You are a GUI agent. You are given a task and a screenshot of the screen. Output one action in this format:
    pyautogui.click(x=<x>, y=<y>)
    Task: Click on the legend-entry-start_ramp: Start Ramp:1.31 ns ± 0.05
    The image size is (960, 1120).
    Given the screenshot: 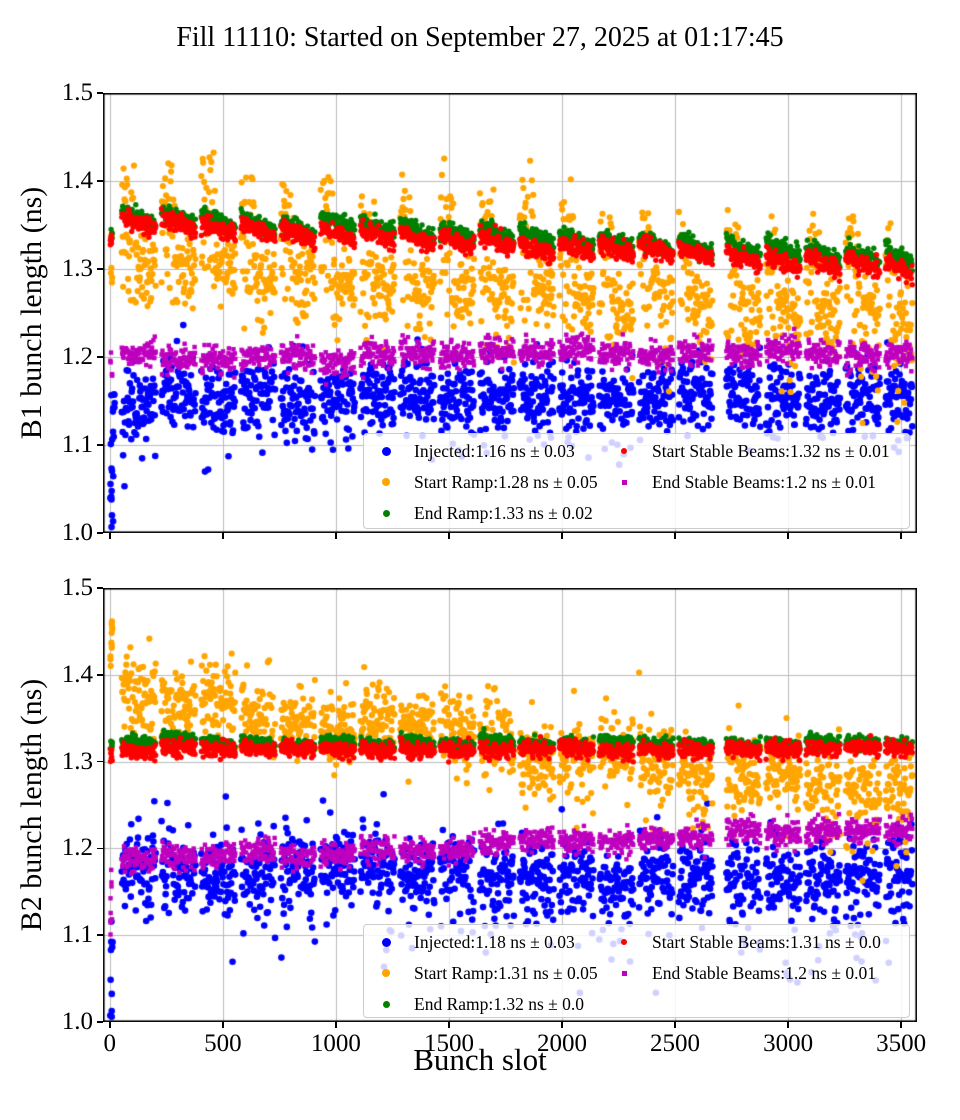 What is the action you would take?
    pyautogui.click(x=518, y=973)
    